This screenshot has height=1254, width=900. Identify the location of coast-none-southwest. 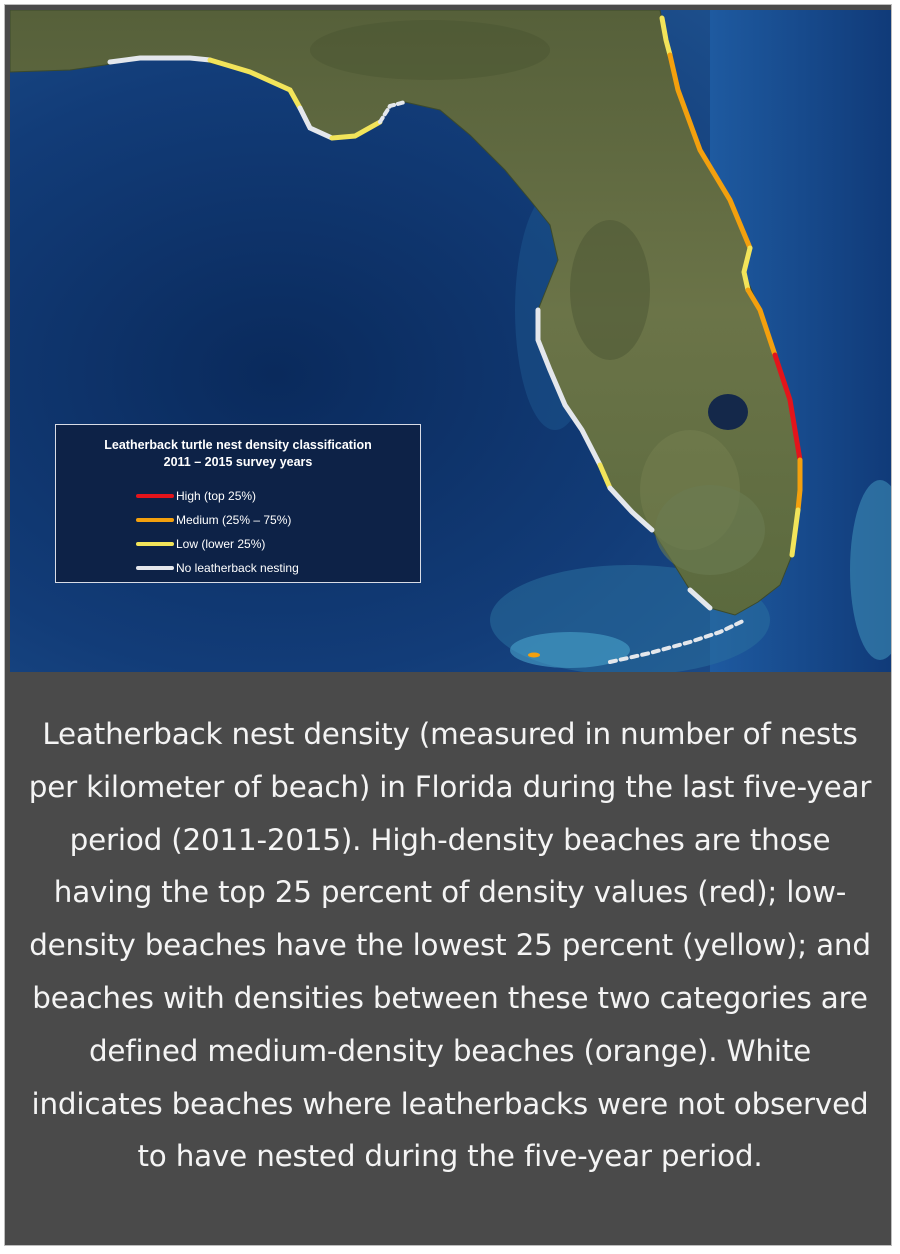
(631, 509).